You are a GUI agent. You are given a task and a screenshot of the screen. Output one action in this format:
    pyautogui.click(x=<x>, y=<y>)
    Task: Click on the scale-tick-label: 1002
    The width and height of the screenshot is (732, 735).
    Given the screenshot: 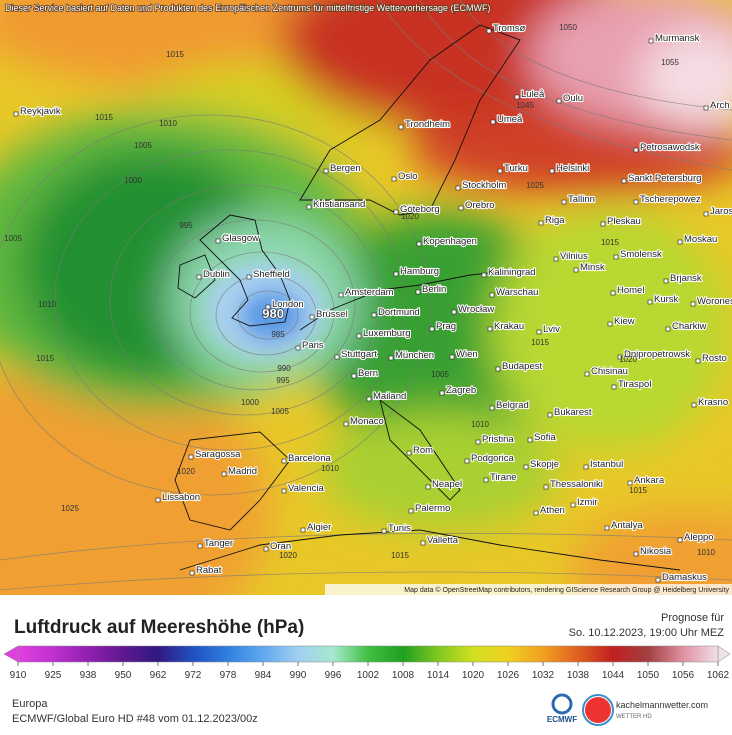 What is the action you would take?
    pyautogui.click(x=368, y=675)
    